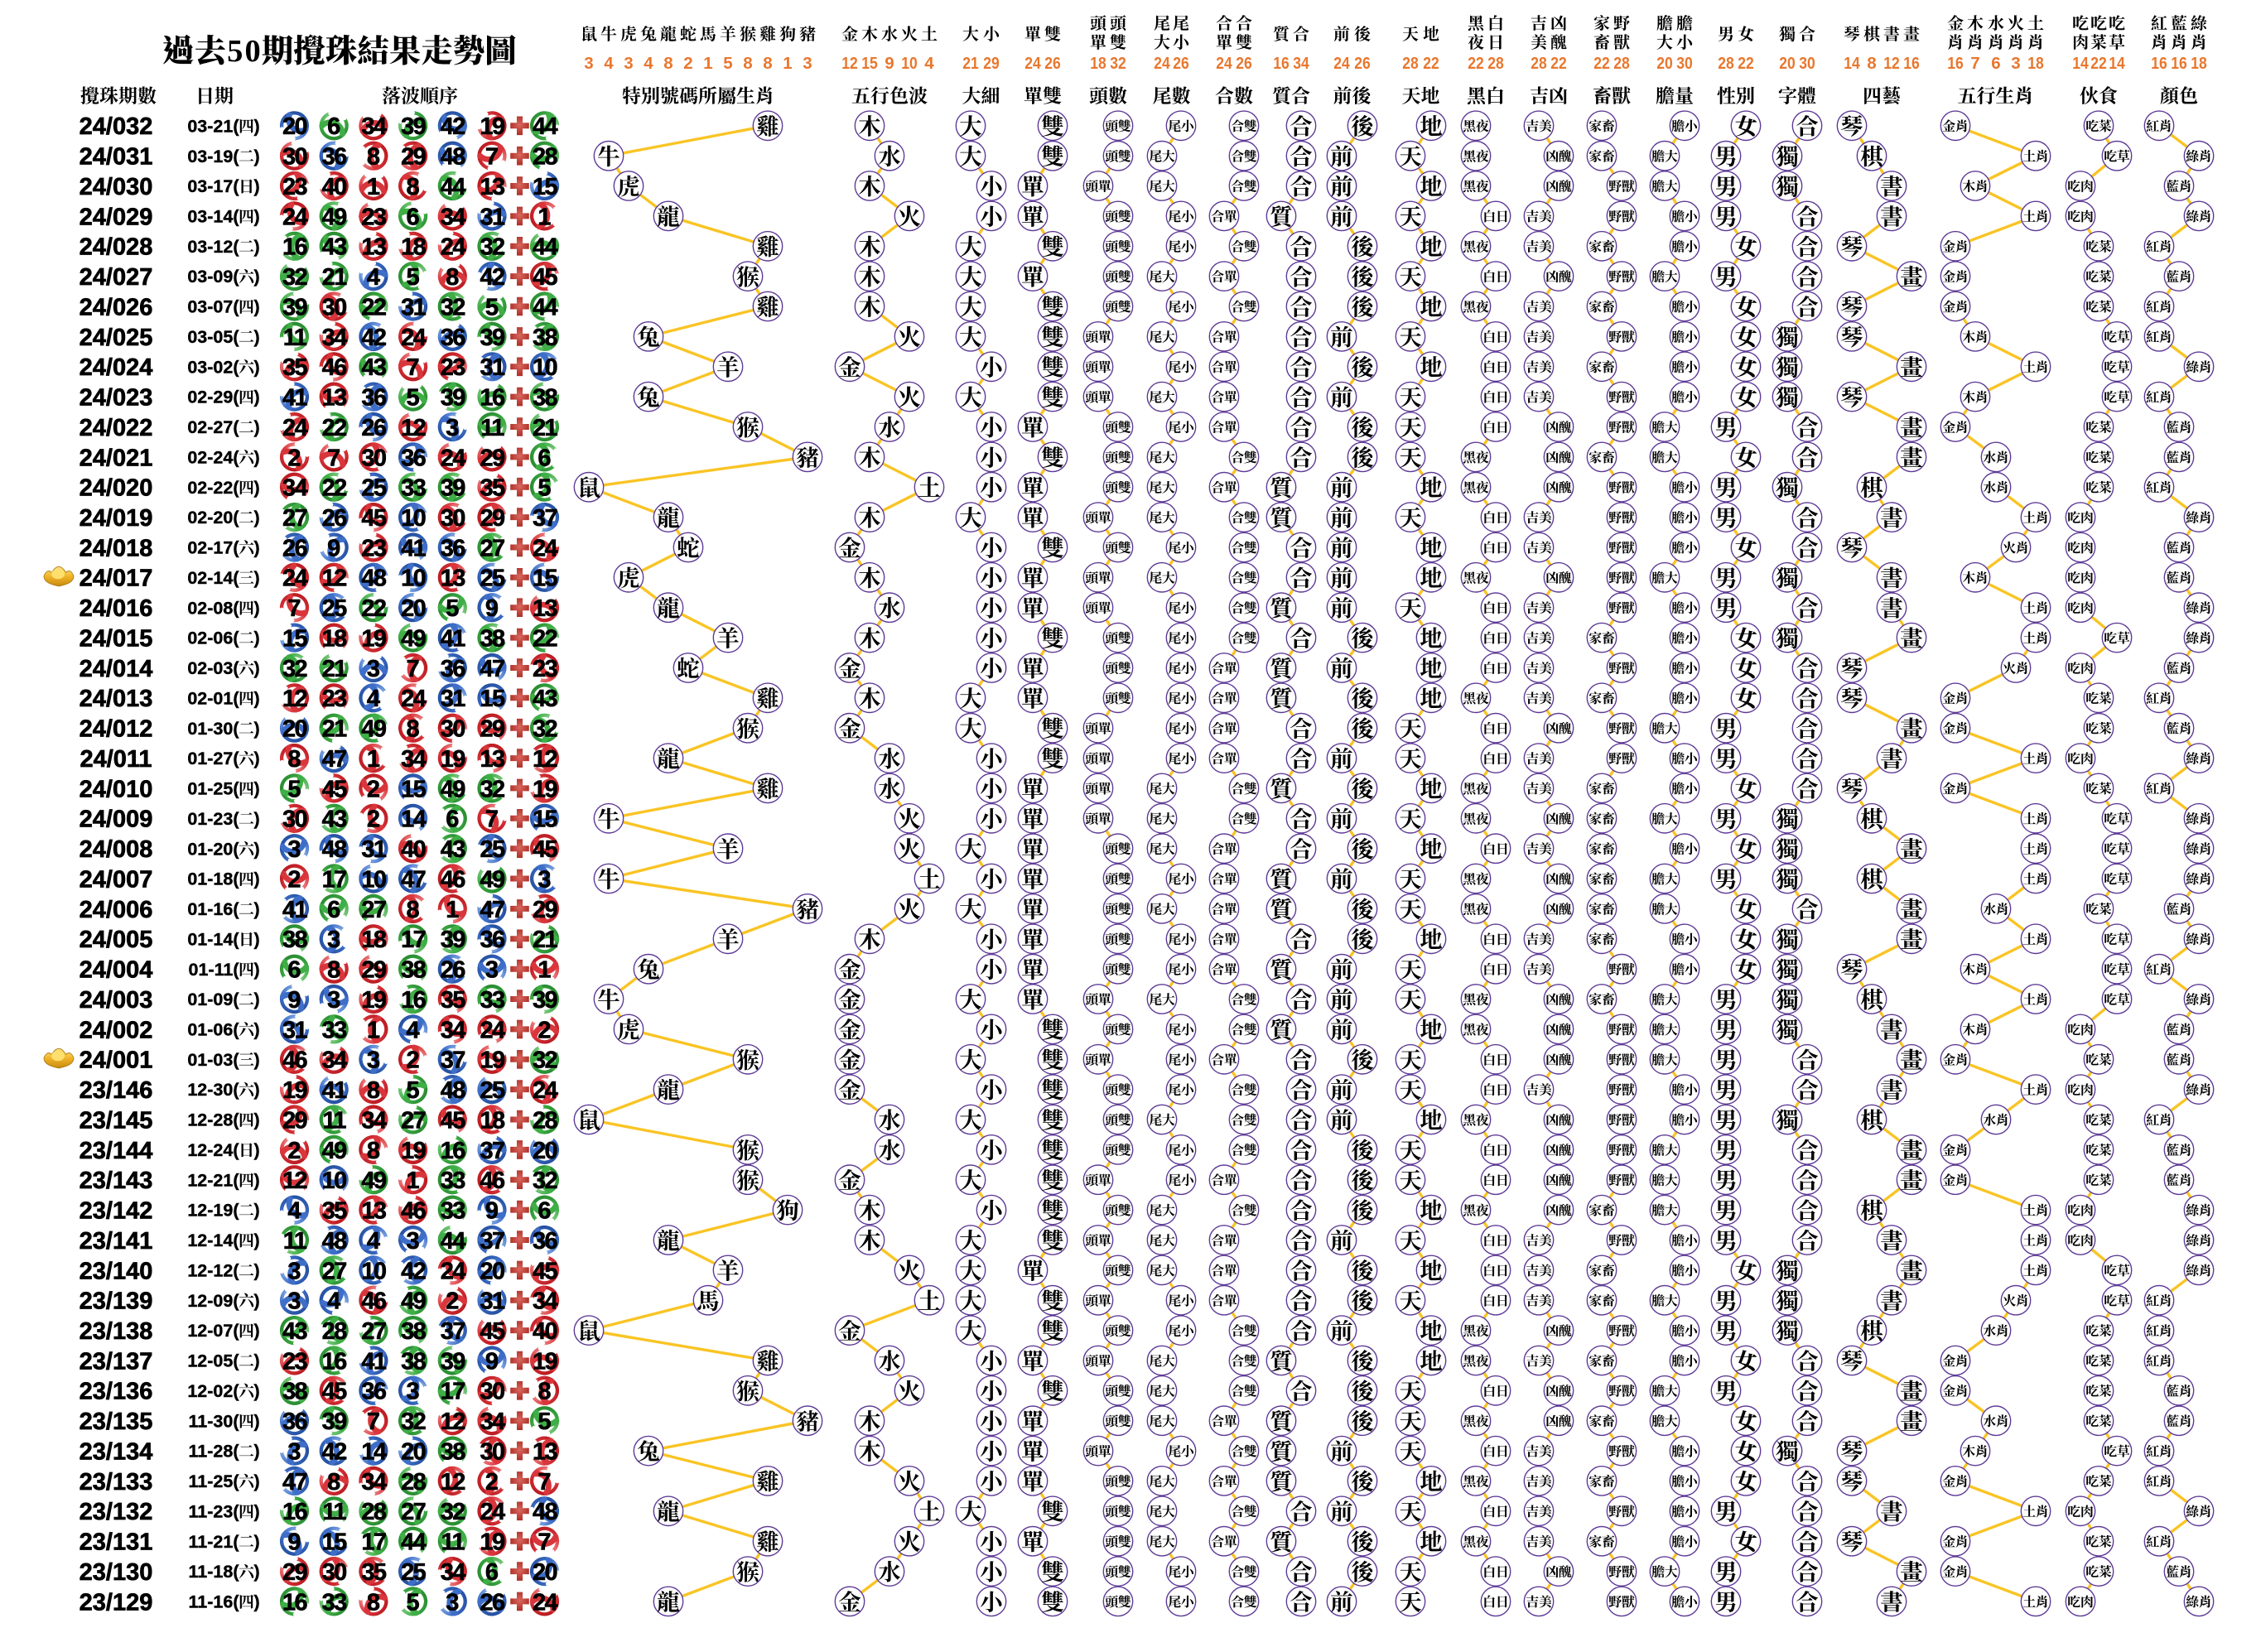 The height and width of the screenshot is (1652, 2261). What do you see at coordinates (213, 1271) in the screenshot?
I see `svg-text: 12-12(` at bounding box center [213, 1271].